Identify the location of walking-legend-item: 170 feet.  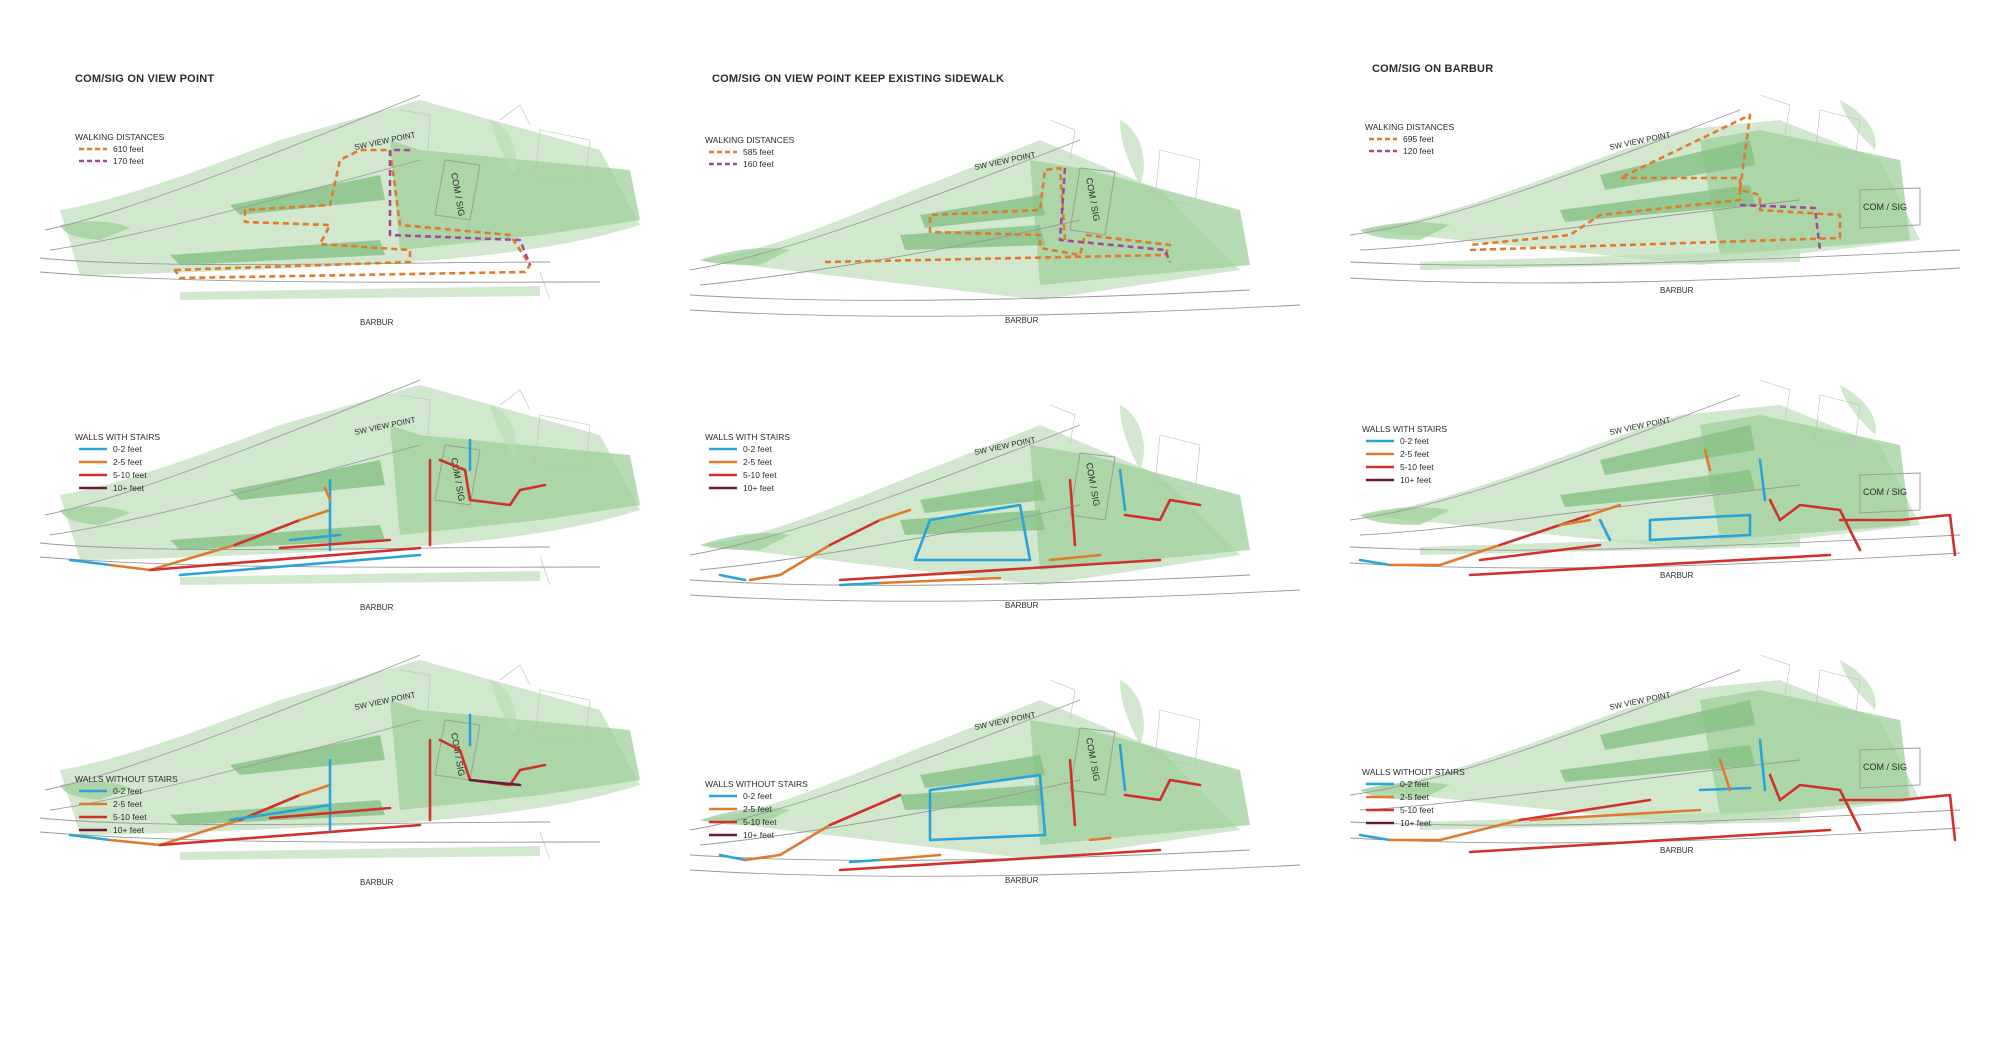
(128, 161).